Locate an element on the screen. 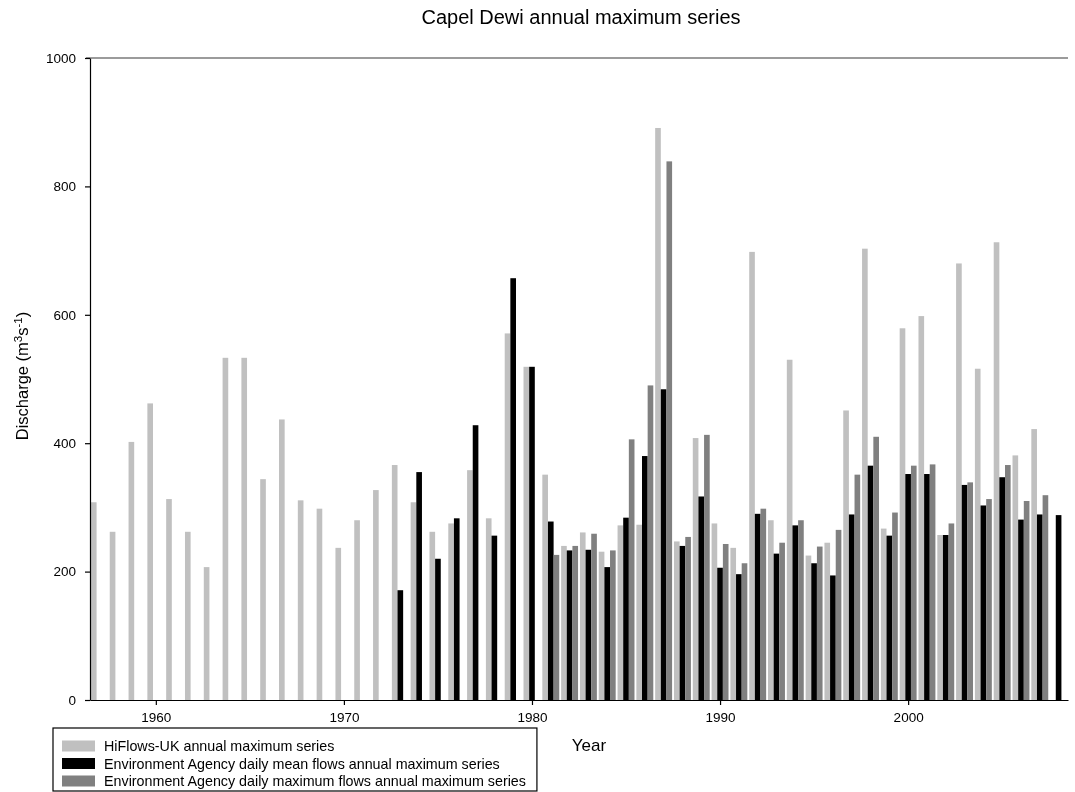 The height and width of the screenshot is (792, 1075). y-tick-label: 0 is located at coordinates (72, 700).